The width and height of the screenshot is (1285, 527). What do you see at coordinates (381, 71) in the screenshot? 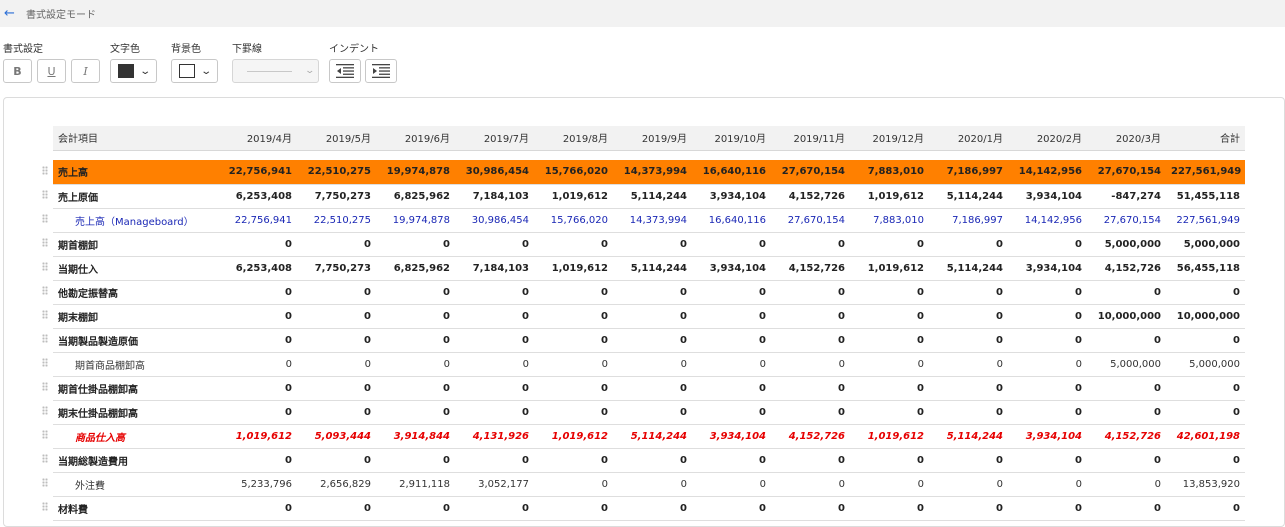
I see `indent-button` at bounding box center [381, 71].